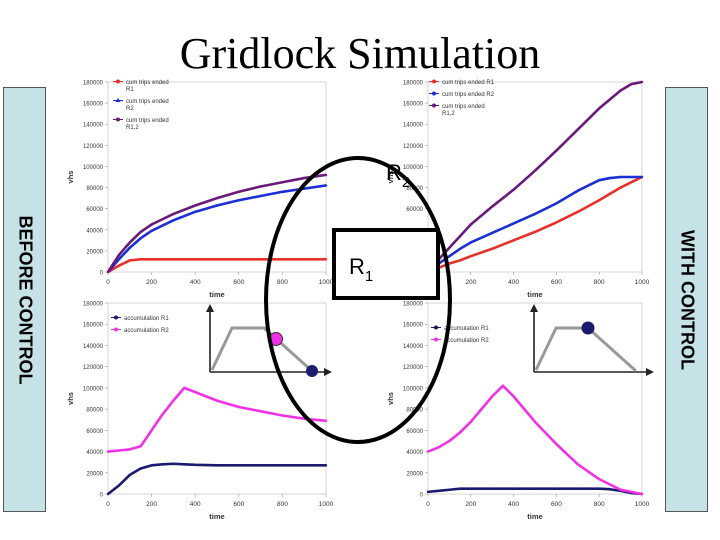  What do you see at coordinates (216, 294) in the screenshot?
I see `x-axis-label: time` at bounding box center [216, 294].